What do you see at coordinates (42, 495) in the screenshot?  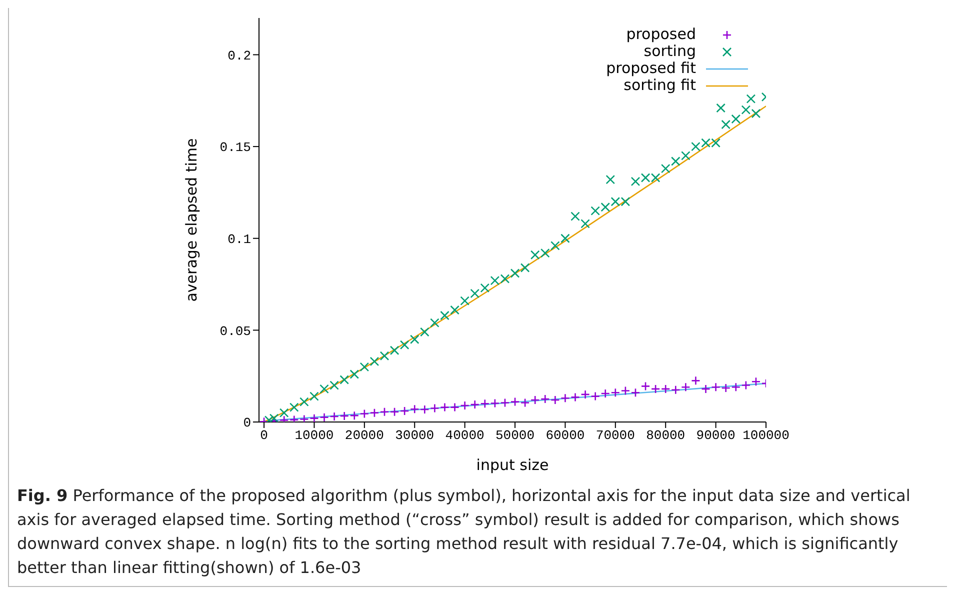 I see `caption: Fig. 9` at bounding box center [42, 495].